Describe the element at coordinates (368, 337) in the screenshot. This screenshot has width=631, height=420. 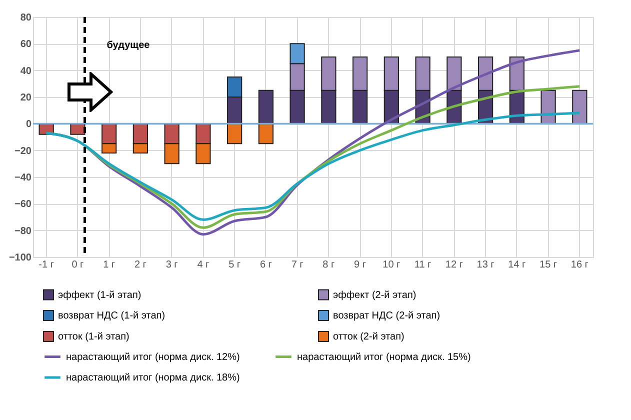
I see `legend-label: отток (2-й этап)` at that location.